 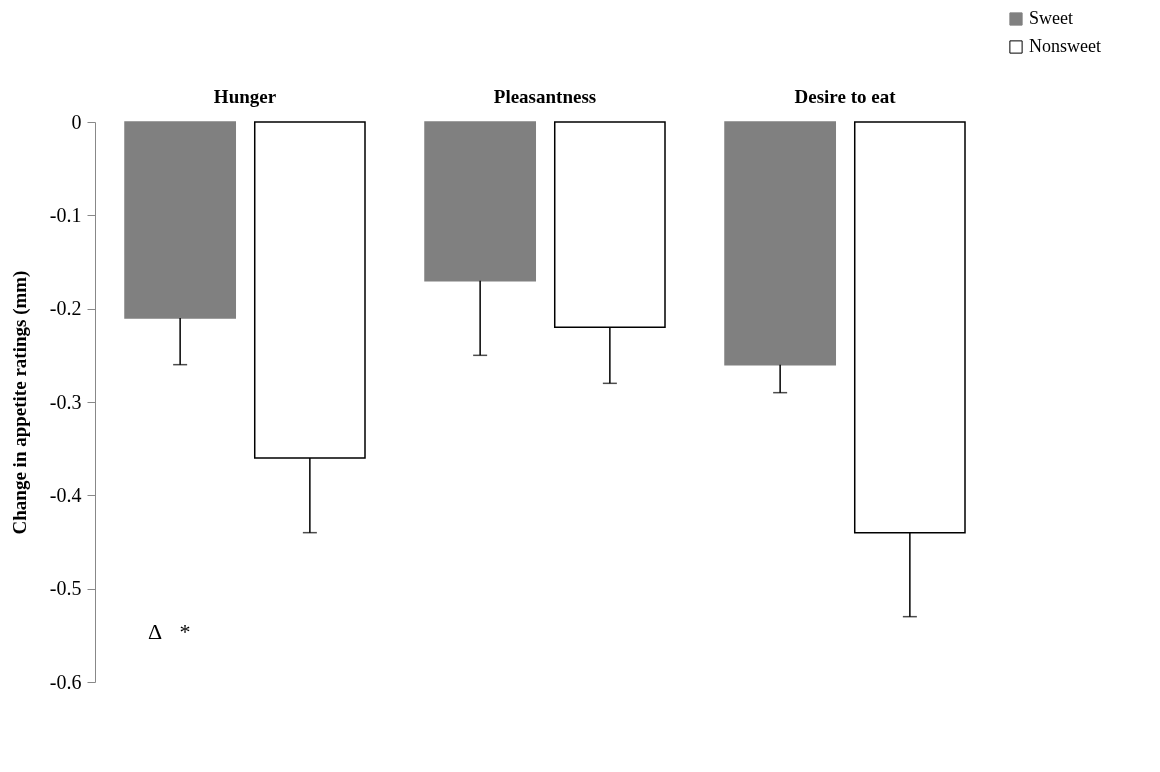 What do you see at coordinates (1051, 18) in the screenshot?
I see `legend-label: Sweet` at bounding box center [1051, 18].